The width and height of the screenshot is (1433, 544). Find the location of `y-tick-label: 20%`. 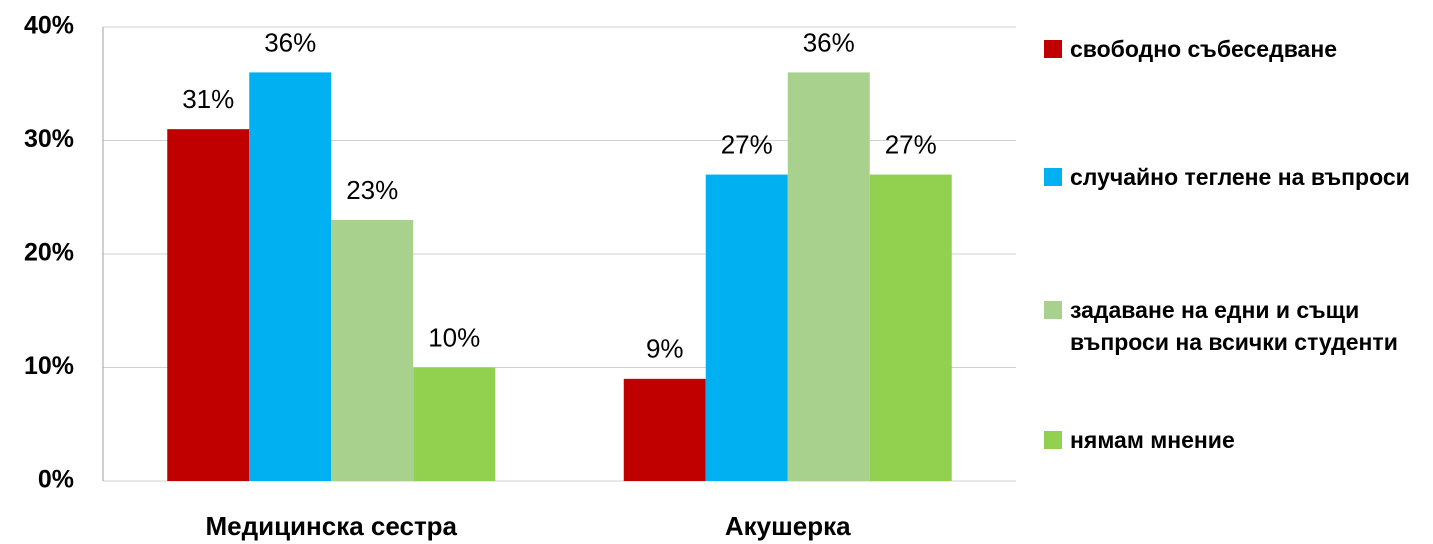

y-tick-label: 20% is located at coordinates (49, 253).